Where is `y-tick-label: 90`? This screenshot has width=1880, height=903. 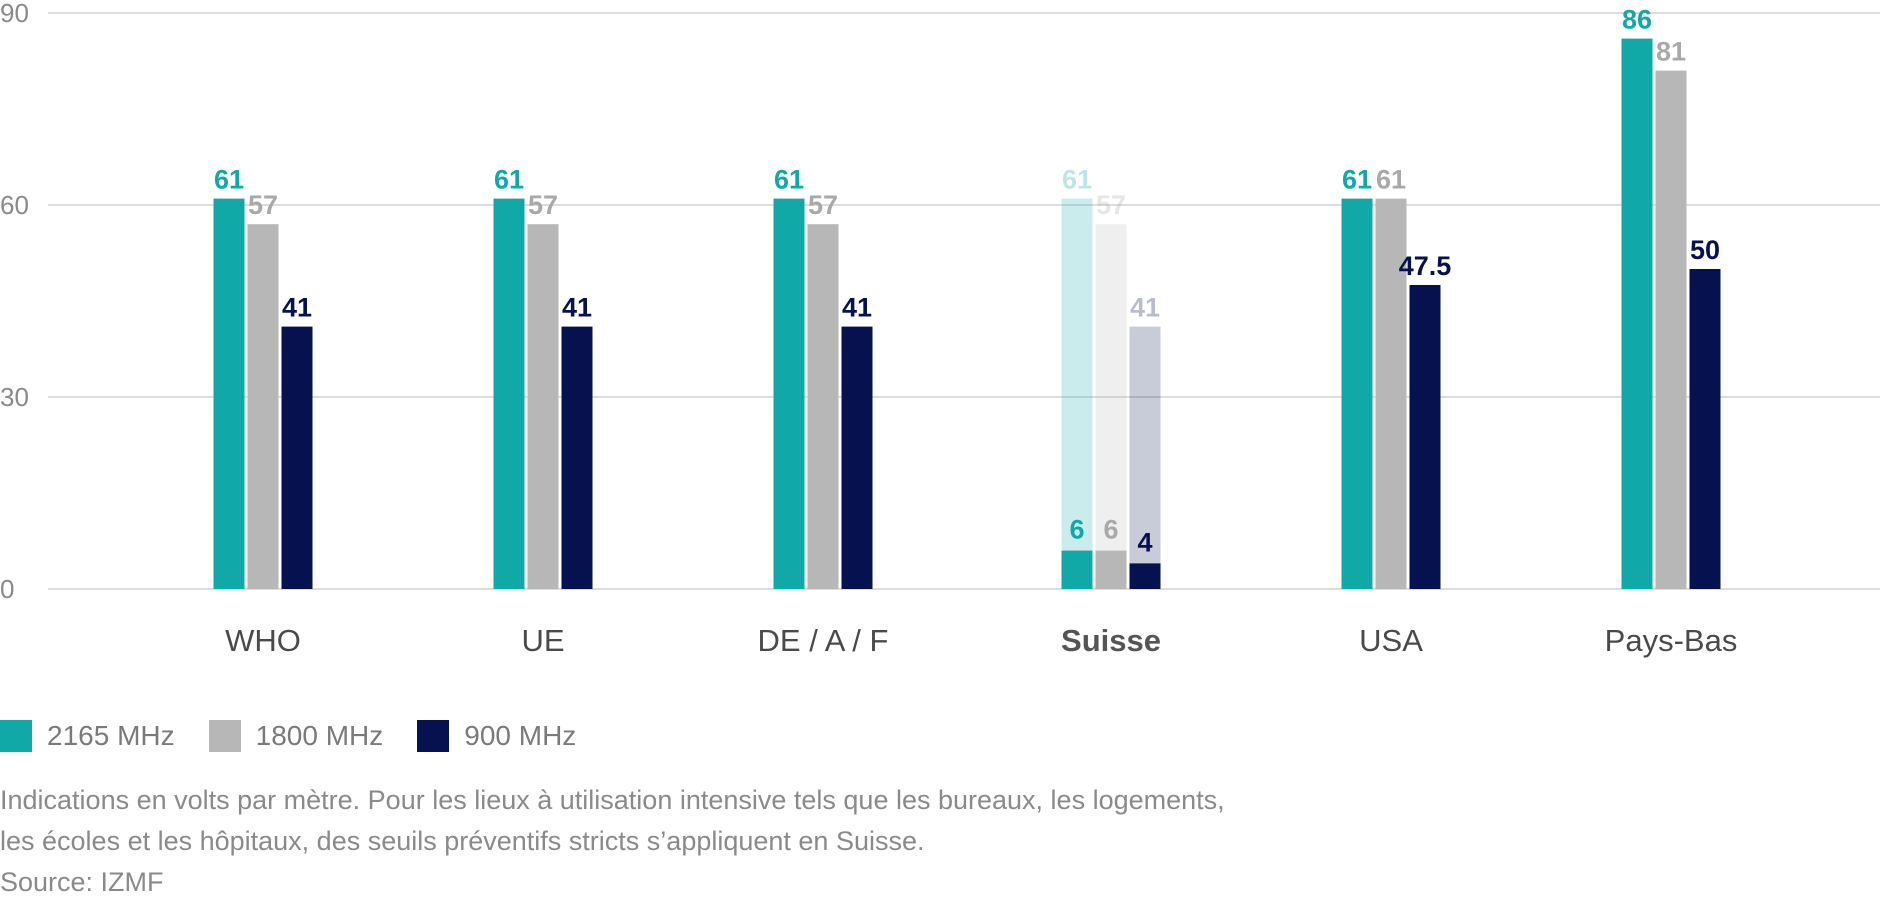
y-tick-label: 90 is located at coordinates (14, 14).